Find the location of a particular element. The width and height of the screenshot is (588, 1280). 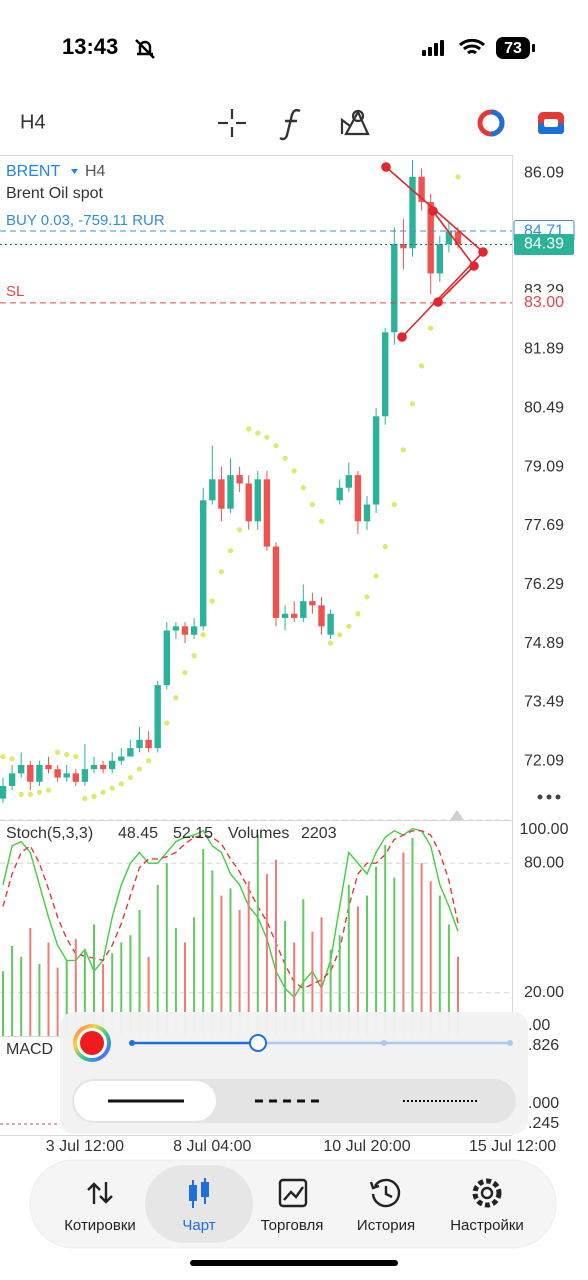

macd-scale-label: .245 is located at coordinates (543, 1123).